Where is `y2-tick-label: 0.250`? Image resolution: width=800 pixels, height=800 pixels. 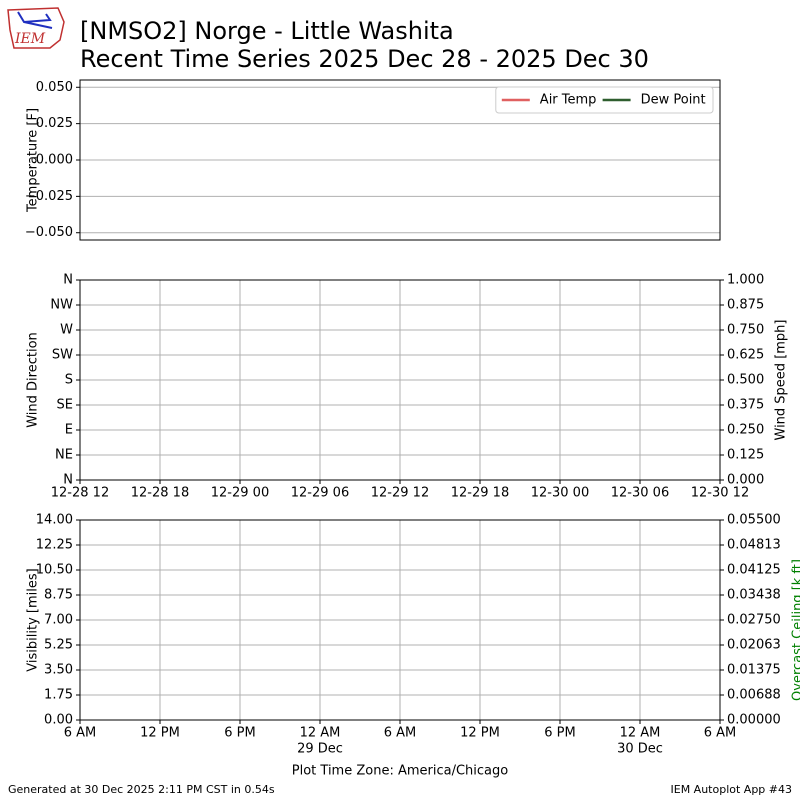
y2-tick-label: 0.250 is located at coordinates (745, 430).